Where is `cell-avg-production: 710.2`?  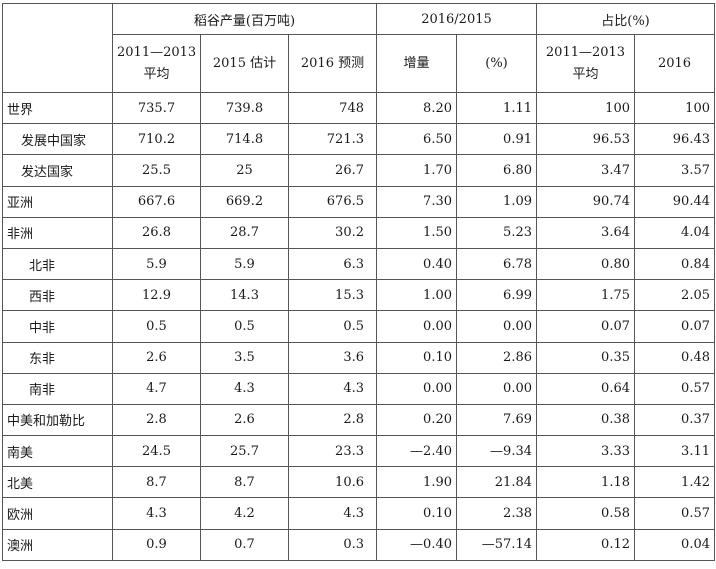 cell-avg-production: 710.2 is located at coordinates (156, 139).